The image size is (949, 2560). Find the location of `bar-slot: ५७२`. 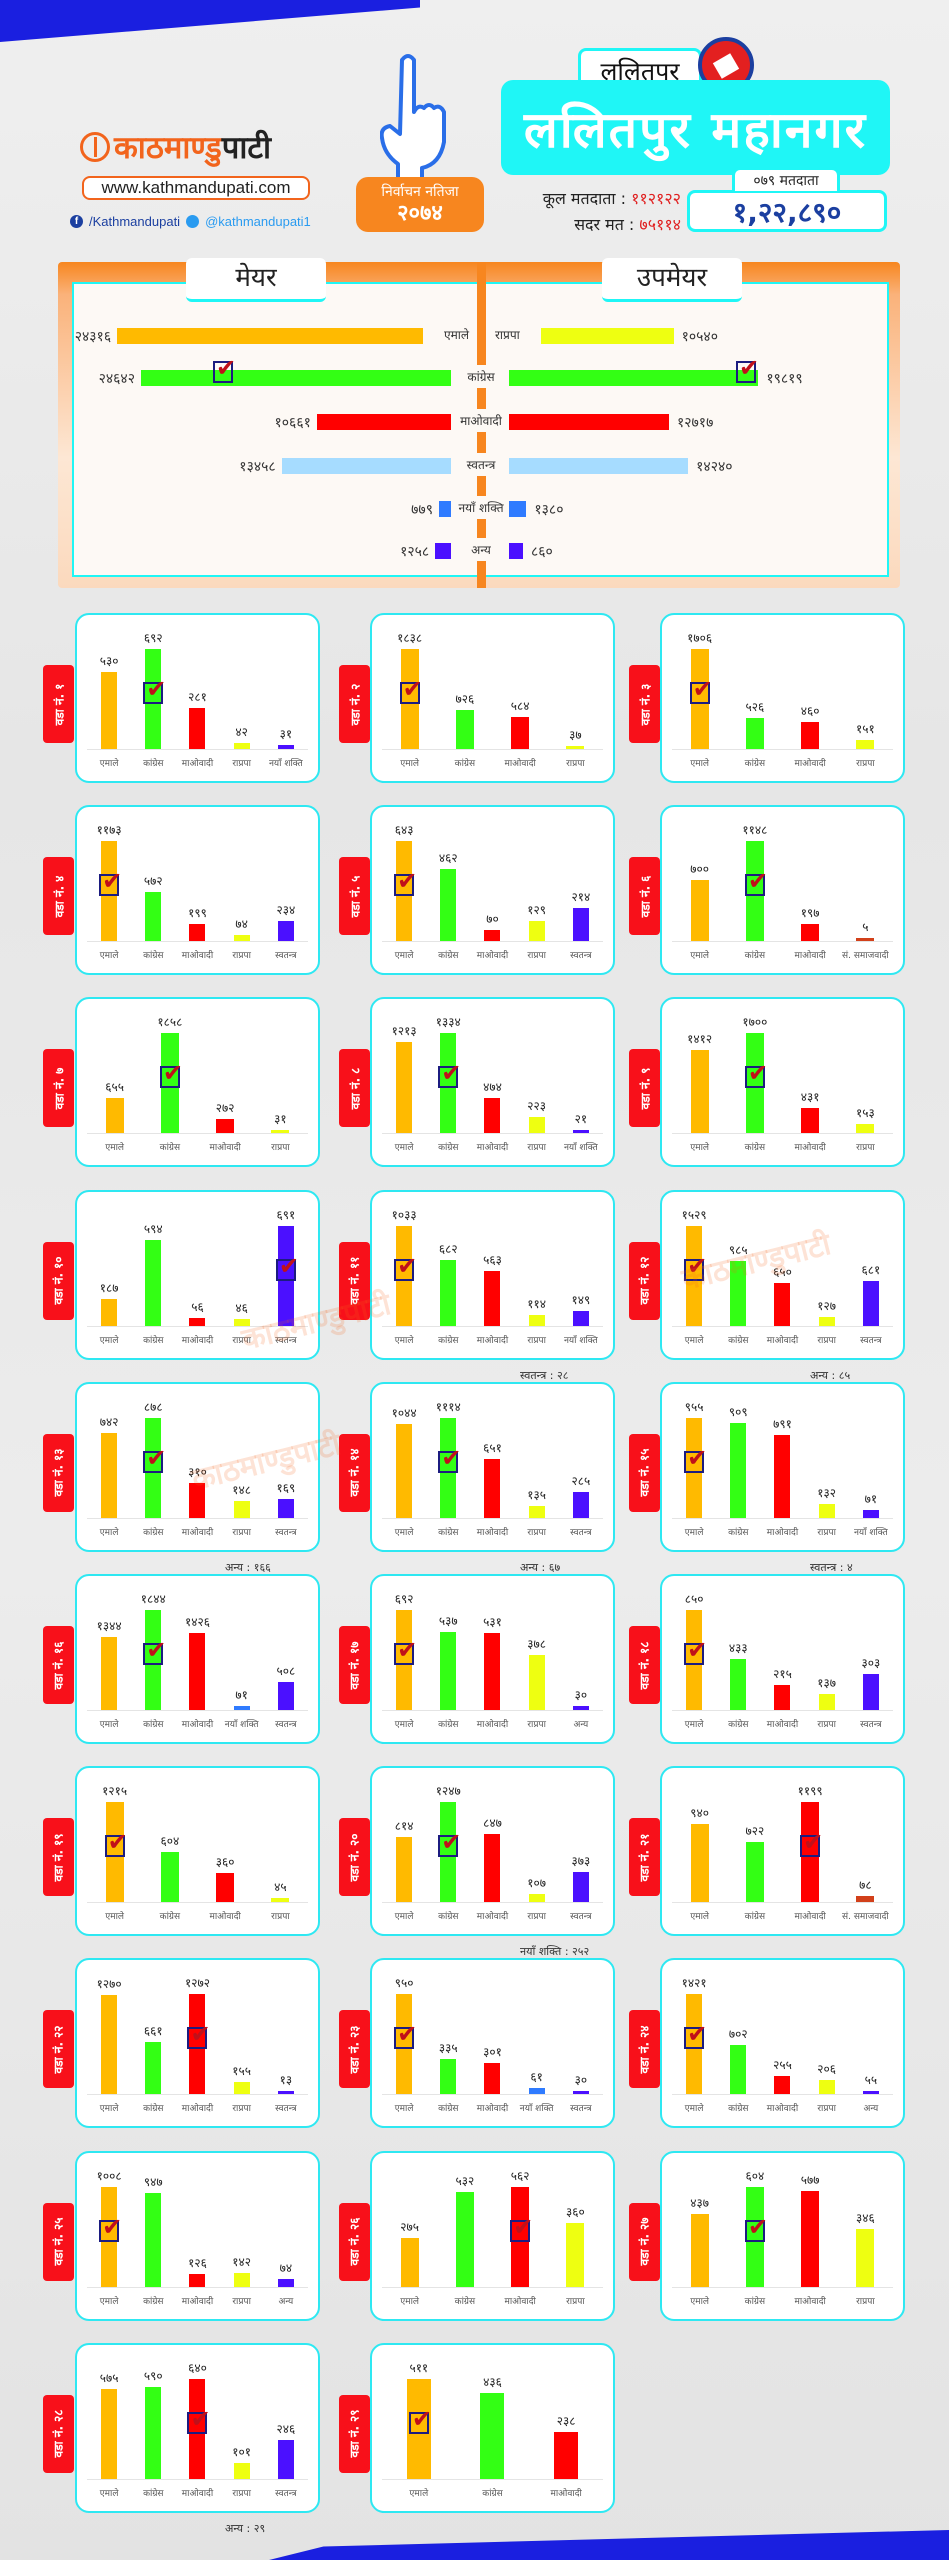

bar-slot: ५७२ is located at coordinates (153, 878).